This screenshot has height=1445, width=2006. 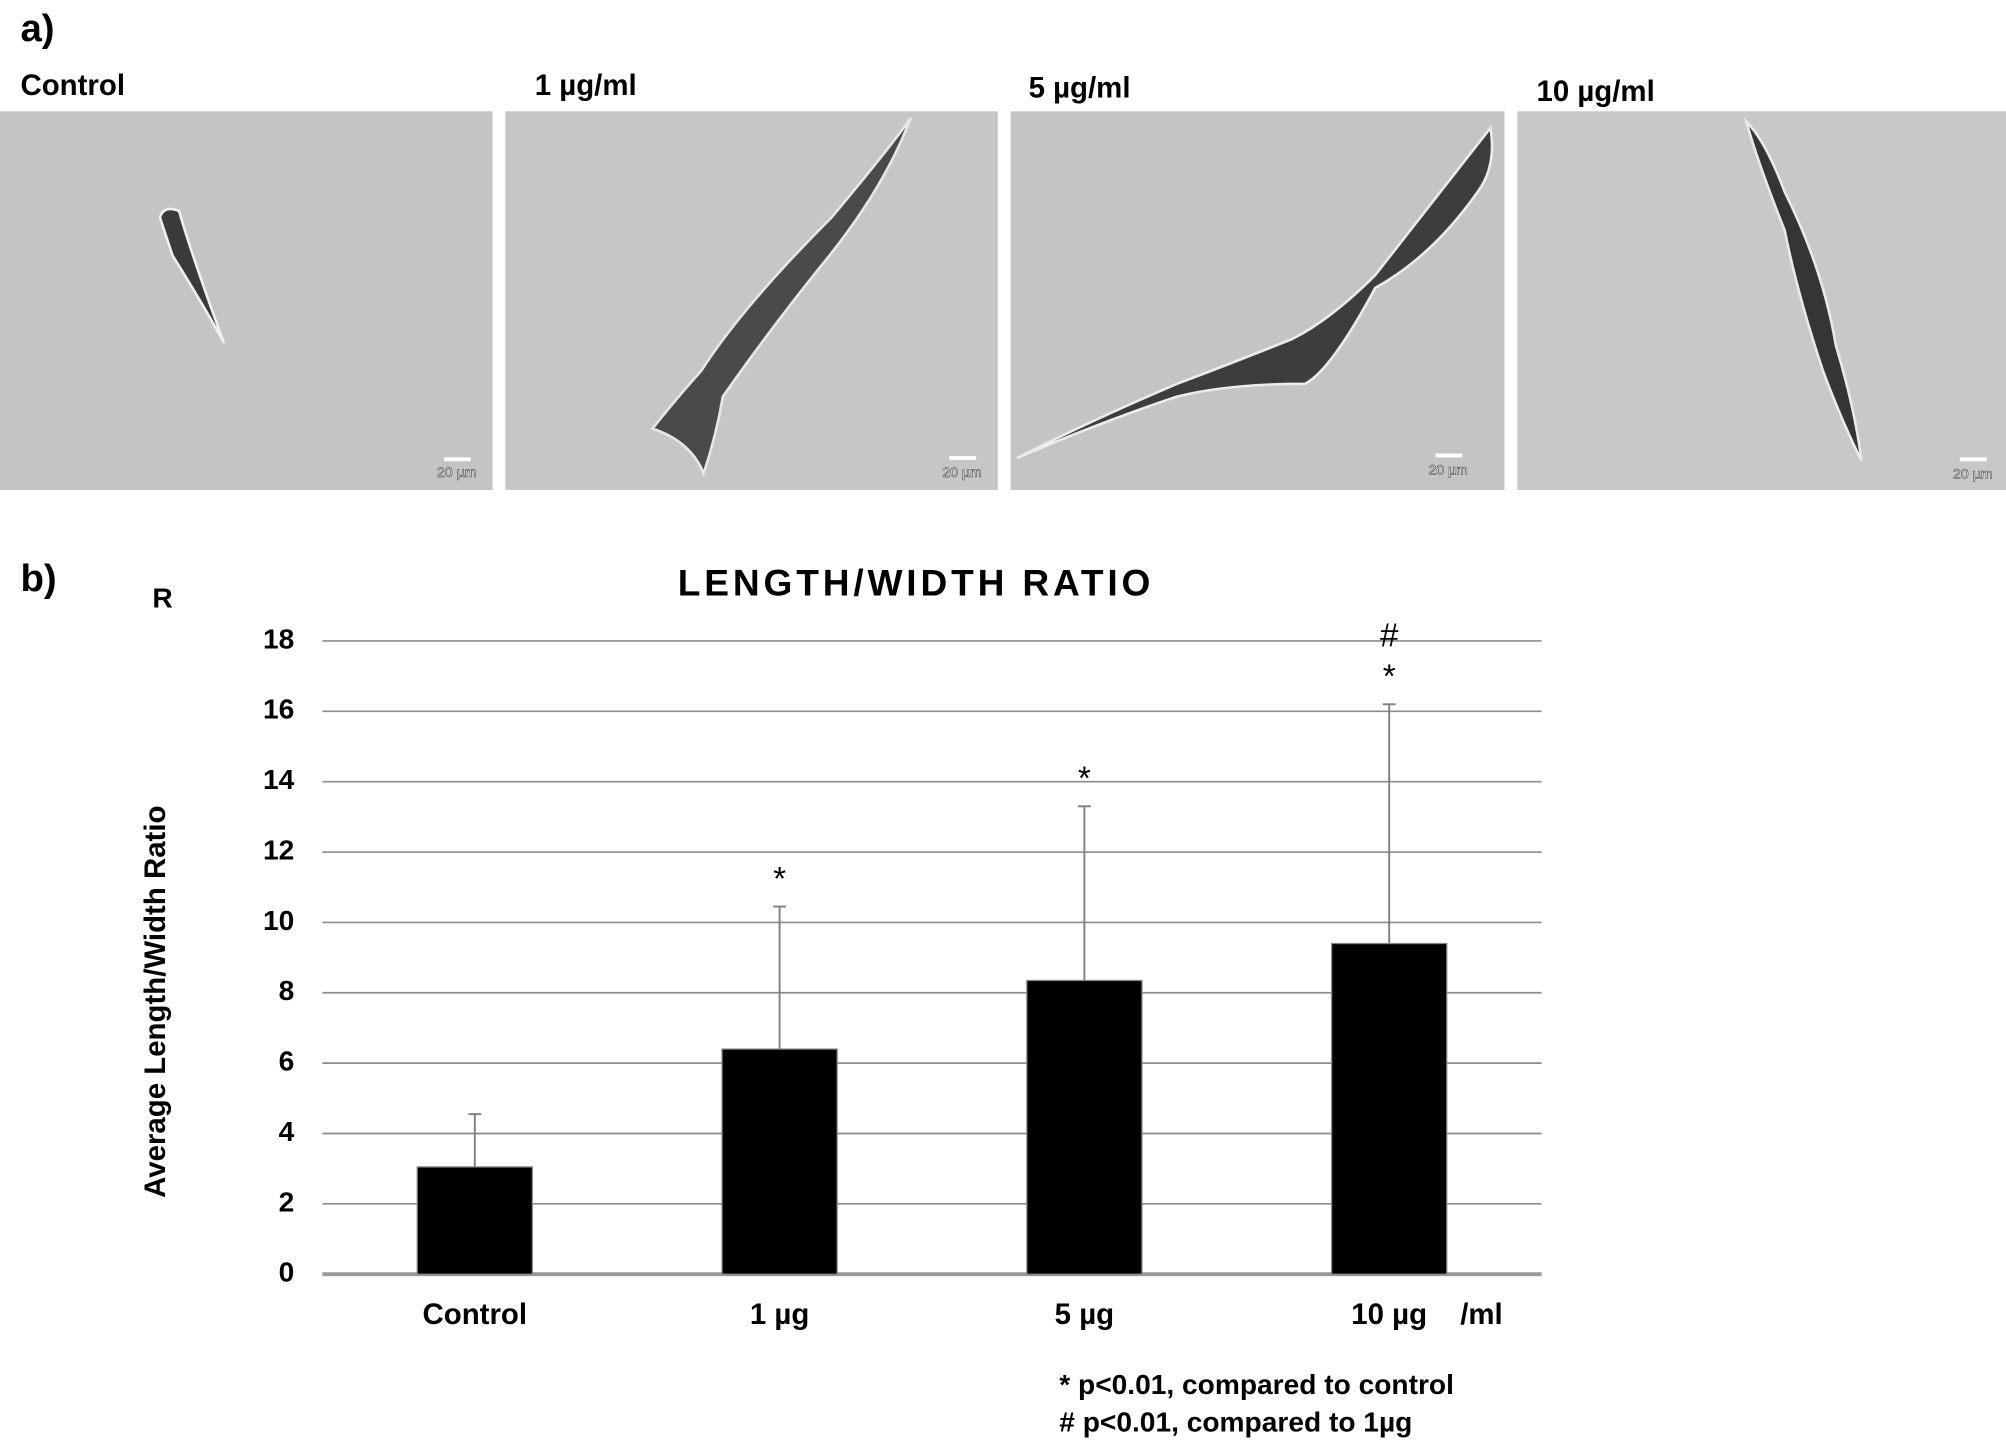 What do you see at coordinates (1080, 87) in the screenshot?
I see `image-label: 5 µg/ml` at bounding box center [1080, 87].